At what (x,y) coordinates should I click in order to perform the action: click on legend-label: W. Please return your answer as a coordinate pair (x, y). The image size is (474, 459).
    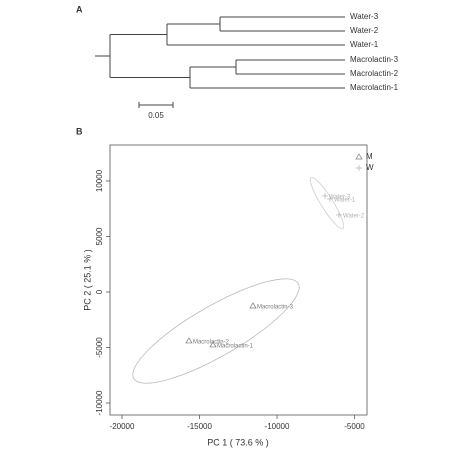
    Looking at the image, I should click on (370, 167).